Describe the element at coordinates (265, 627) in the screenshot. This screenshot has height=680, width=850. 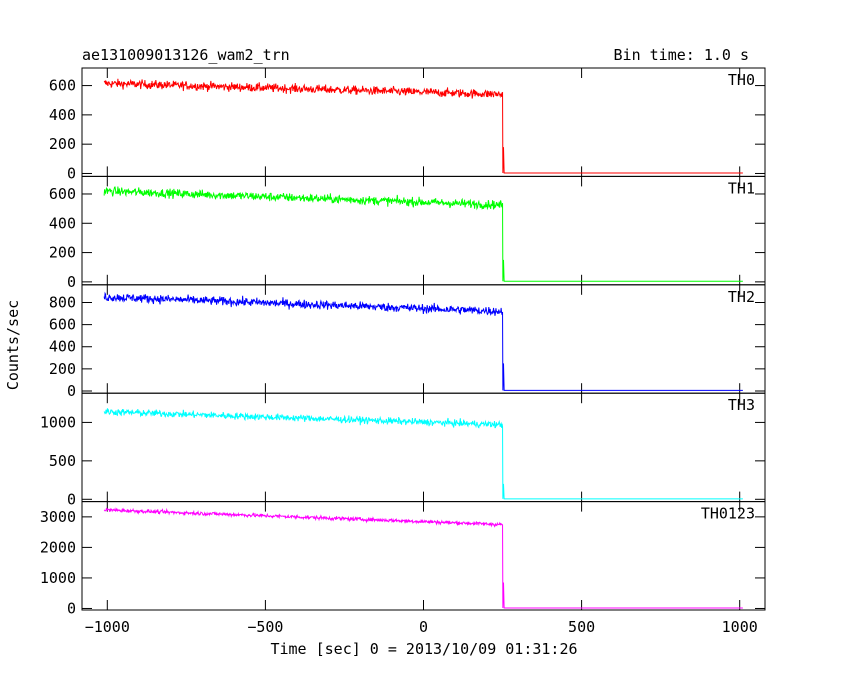
I see `x-tick-label: −500` at that location.